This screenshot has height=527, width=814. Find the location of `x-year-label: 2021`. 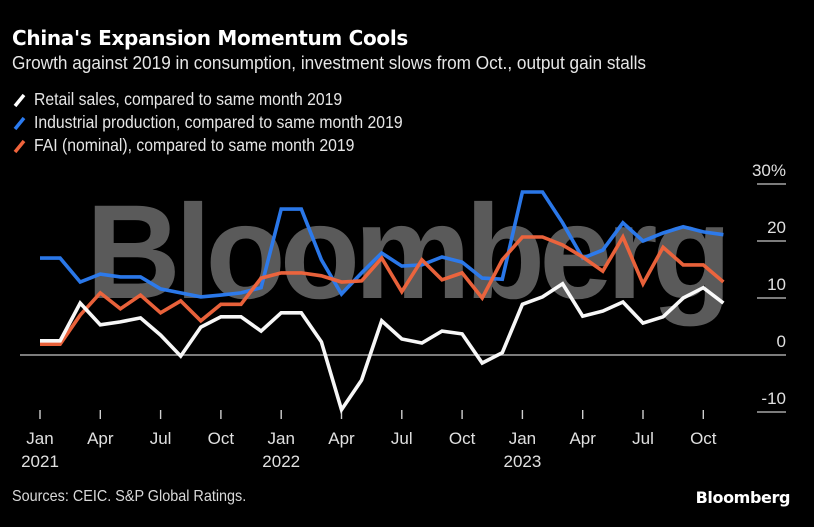

x-year-label: 2021 is located at coordinates (40, 461).